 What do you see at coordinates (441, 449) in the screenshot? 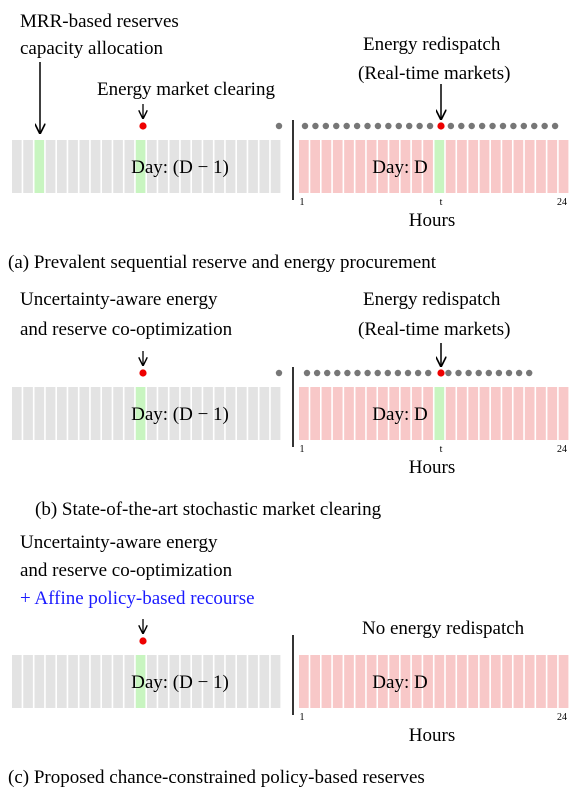
I see `hour-tick: t` at bounding box center [441, 449].